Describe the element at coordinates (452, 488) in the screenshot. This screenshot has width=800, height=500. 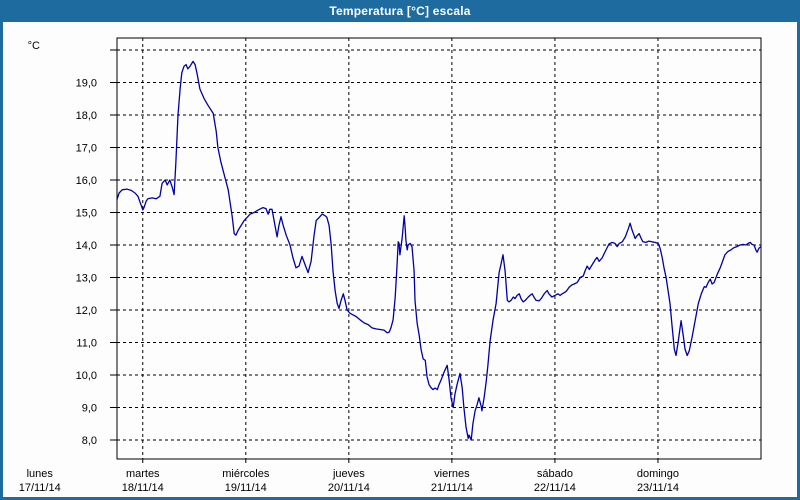
I see `x-date-label: 21/11/14` at that location.